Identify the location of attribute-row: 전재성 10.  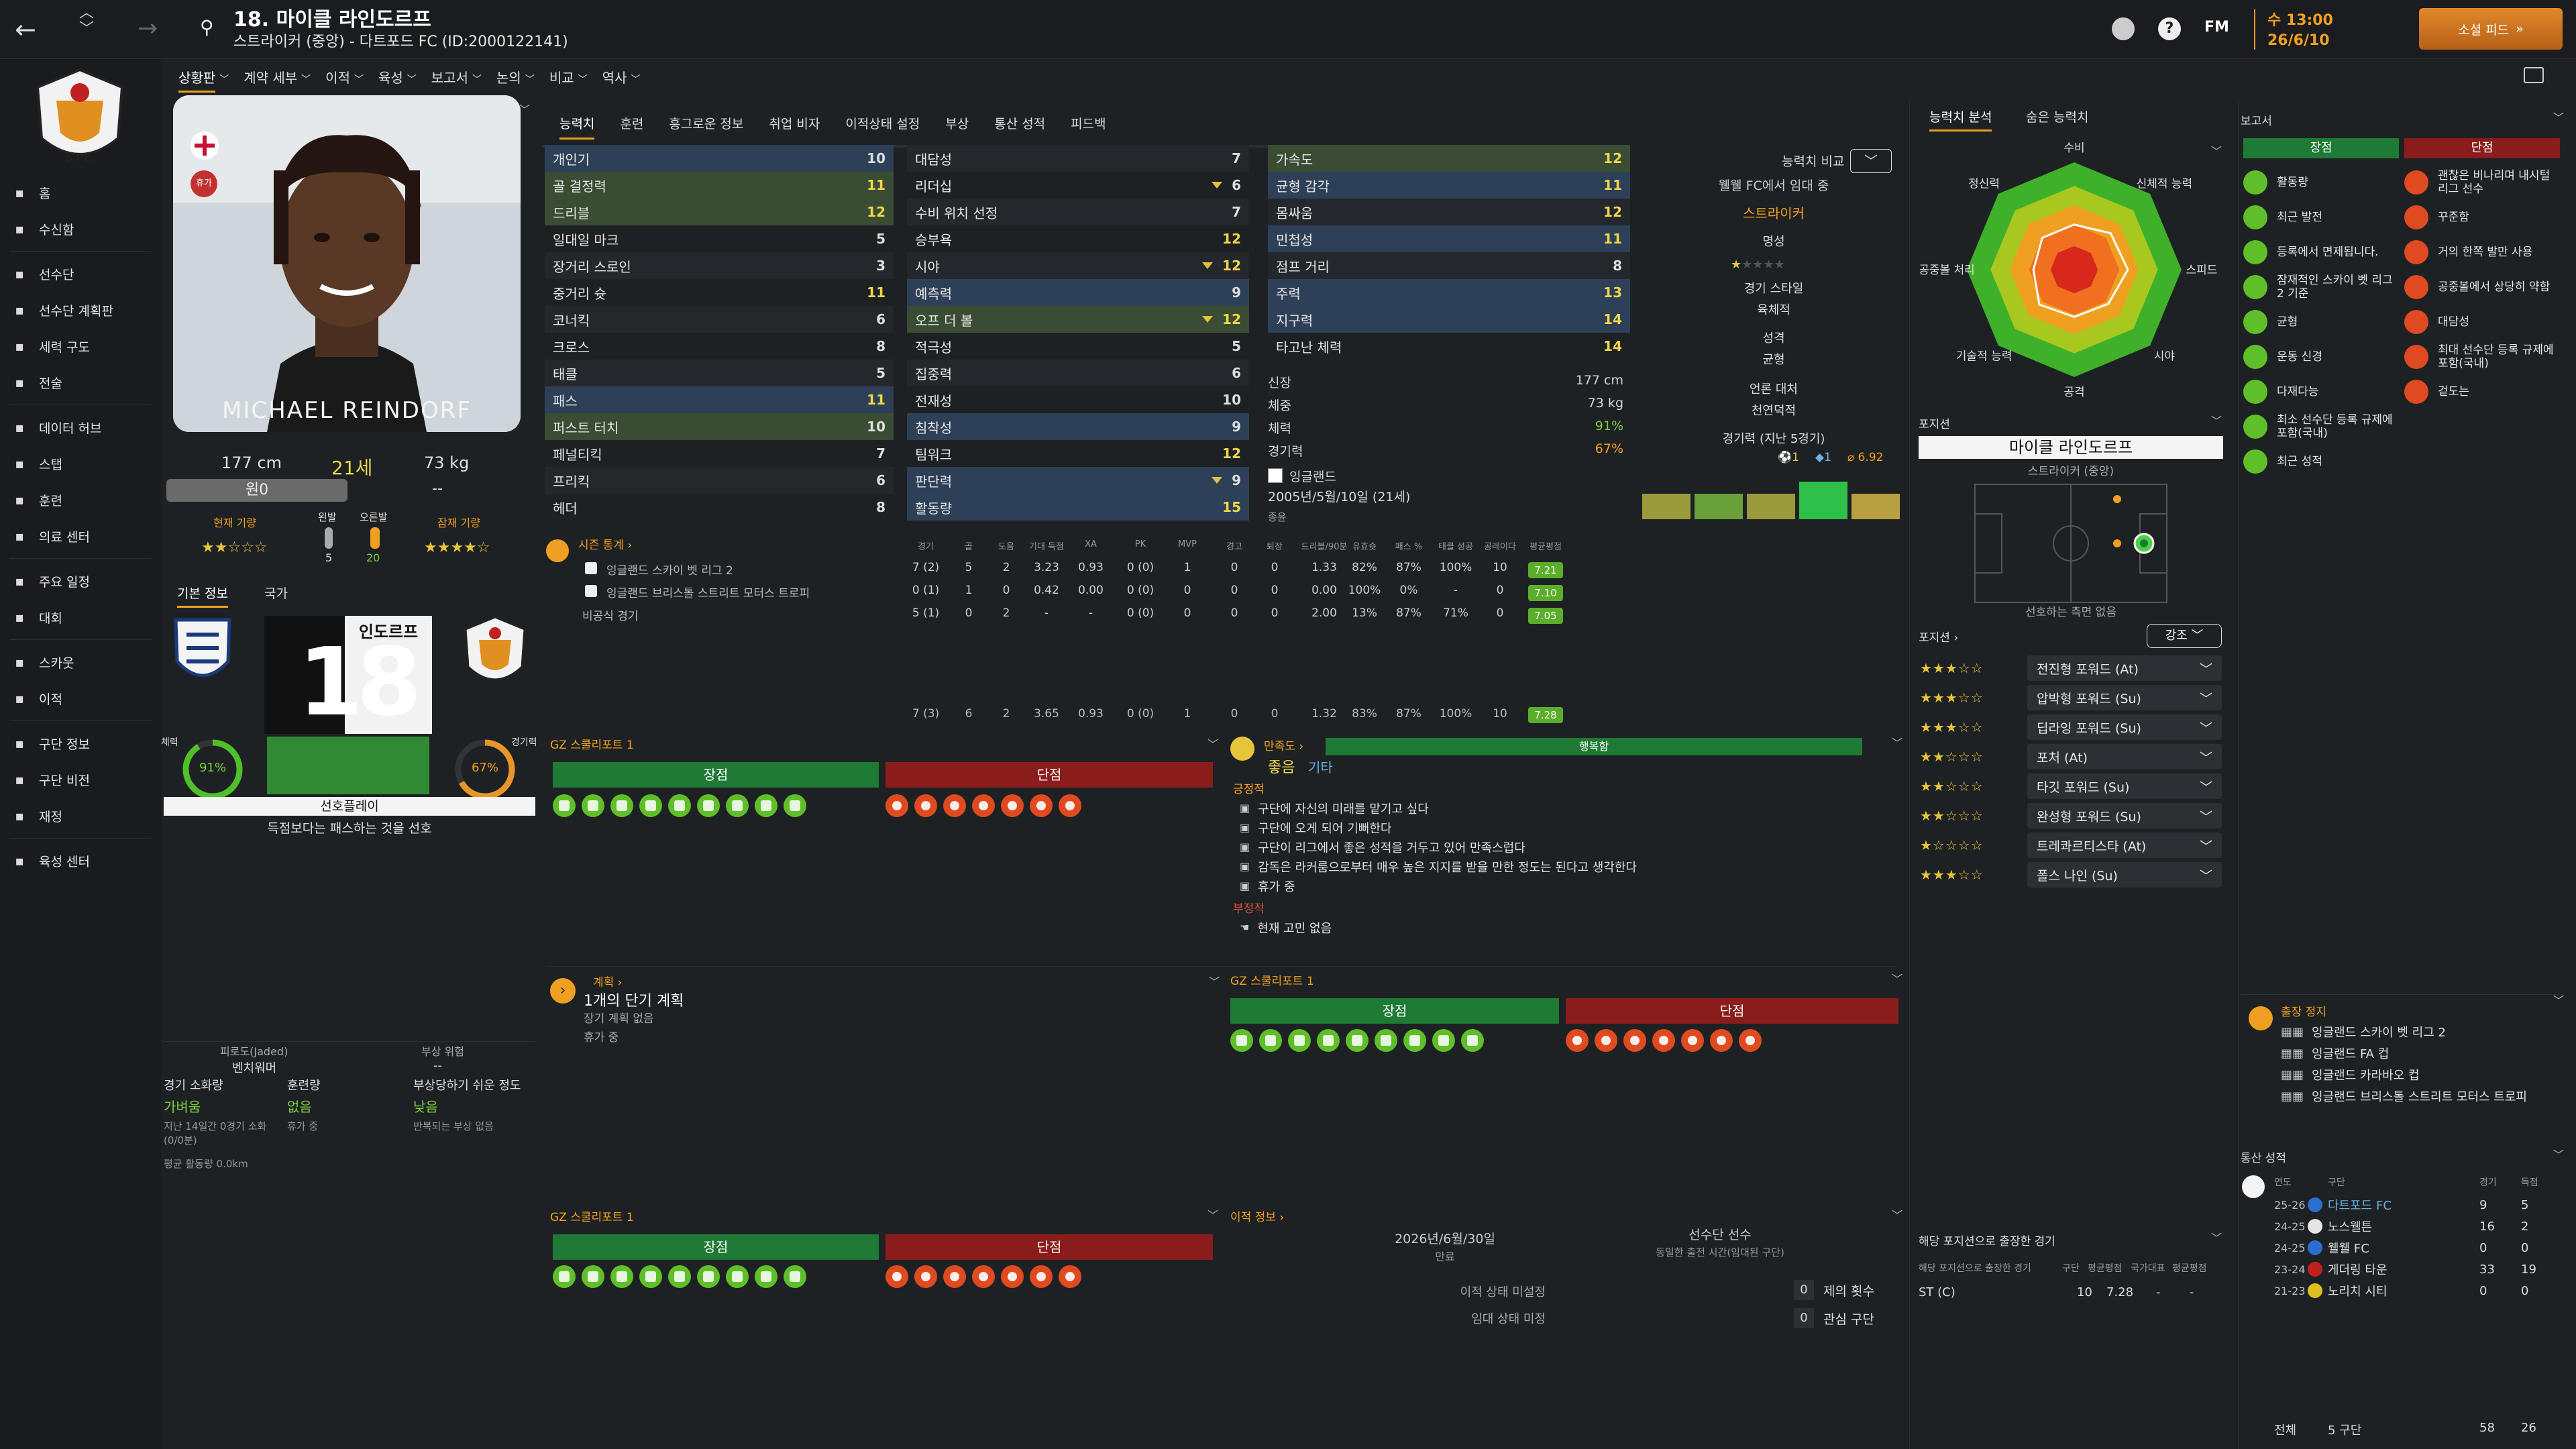
(1078, 399).